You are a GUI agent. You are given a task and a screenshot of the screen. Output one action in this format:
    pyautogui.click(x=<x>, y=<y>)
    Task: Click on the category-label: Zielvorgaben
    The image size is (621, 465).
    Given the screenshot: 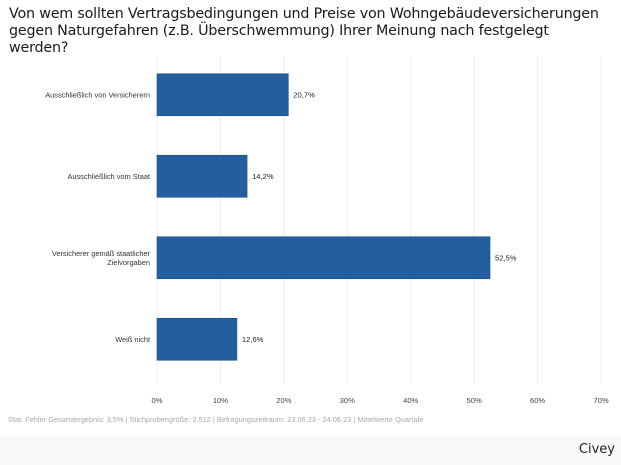 What is the action you would take?
    pyautogui.click(x=128, y=262)
    